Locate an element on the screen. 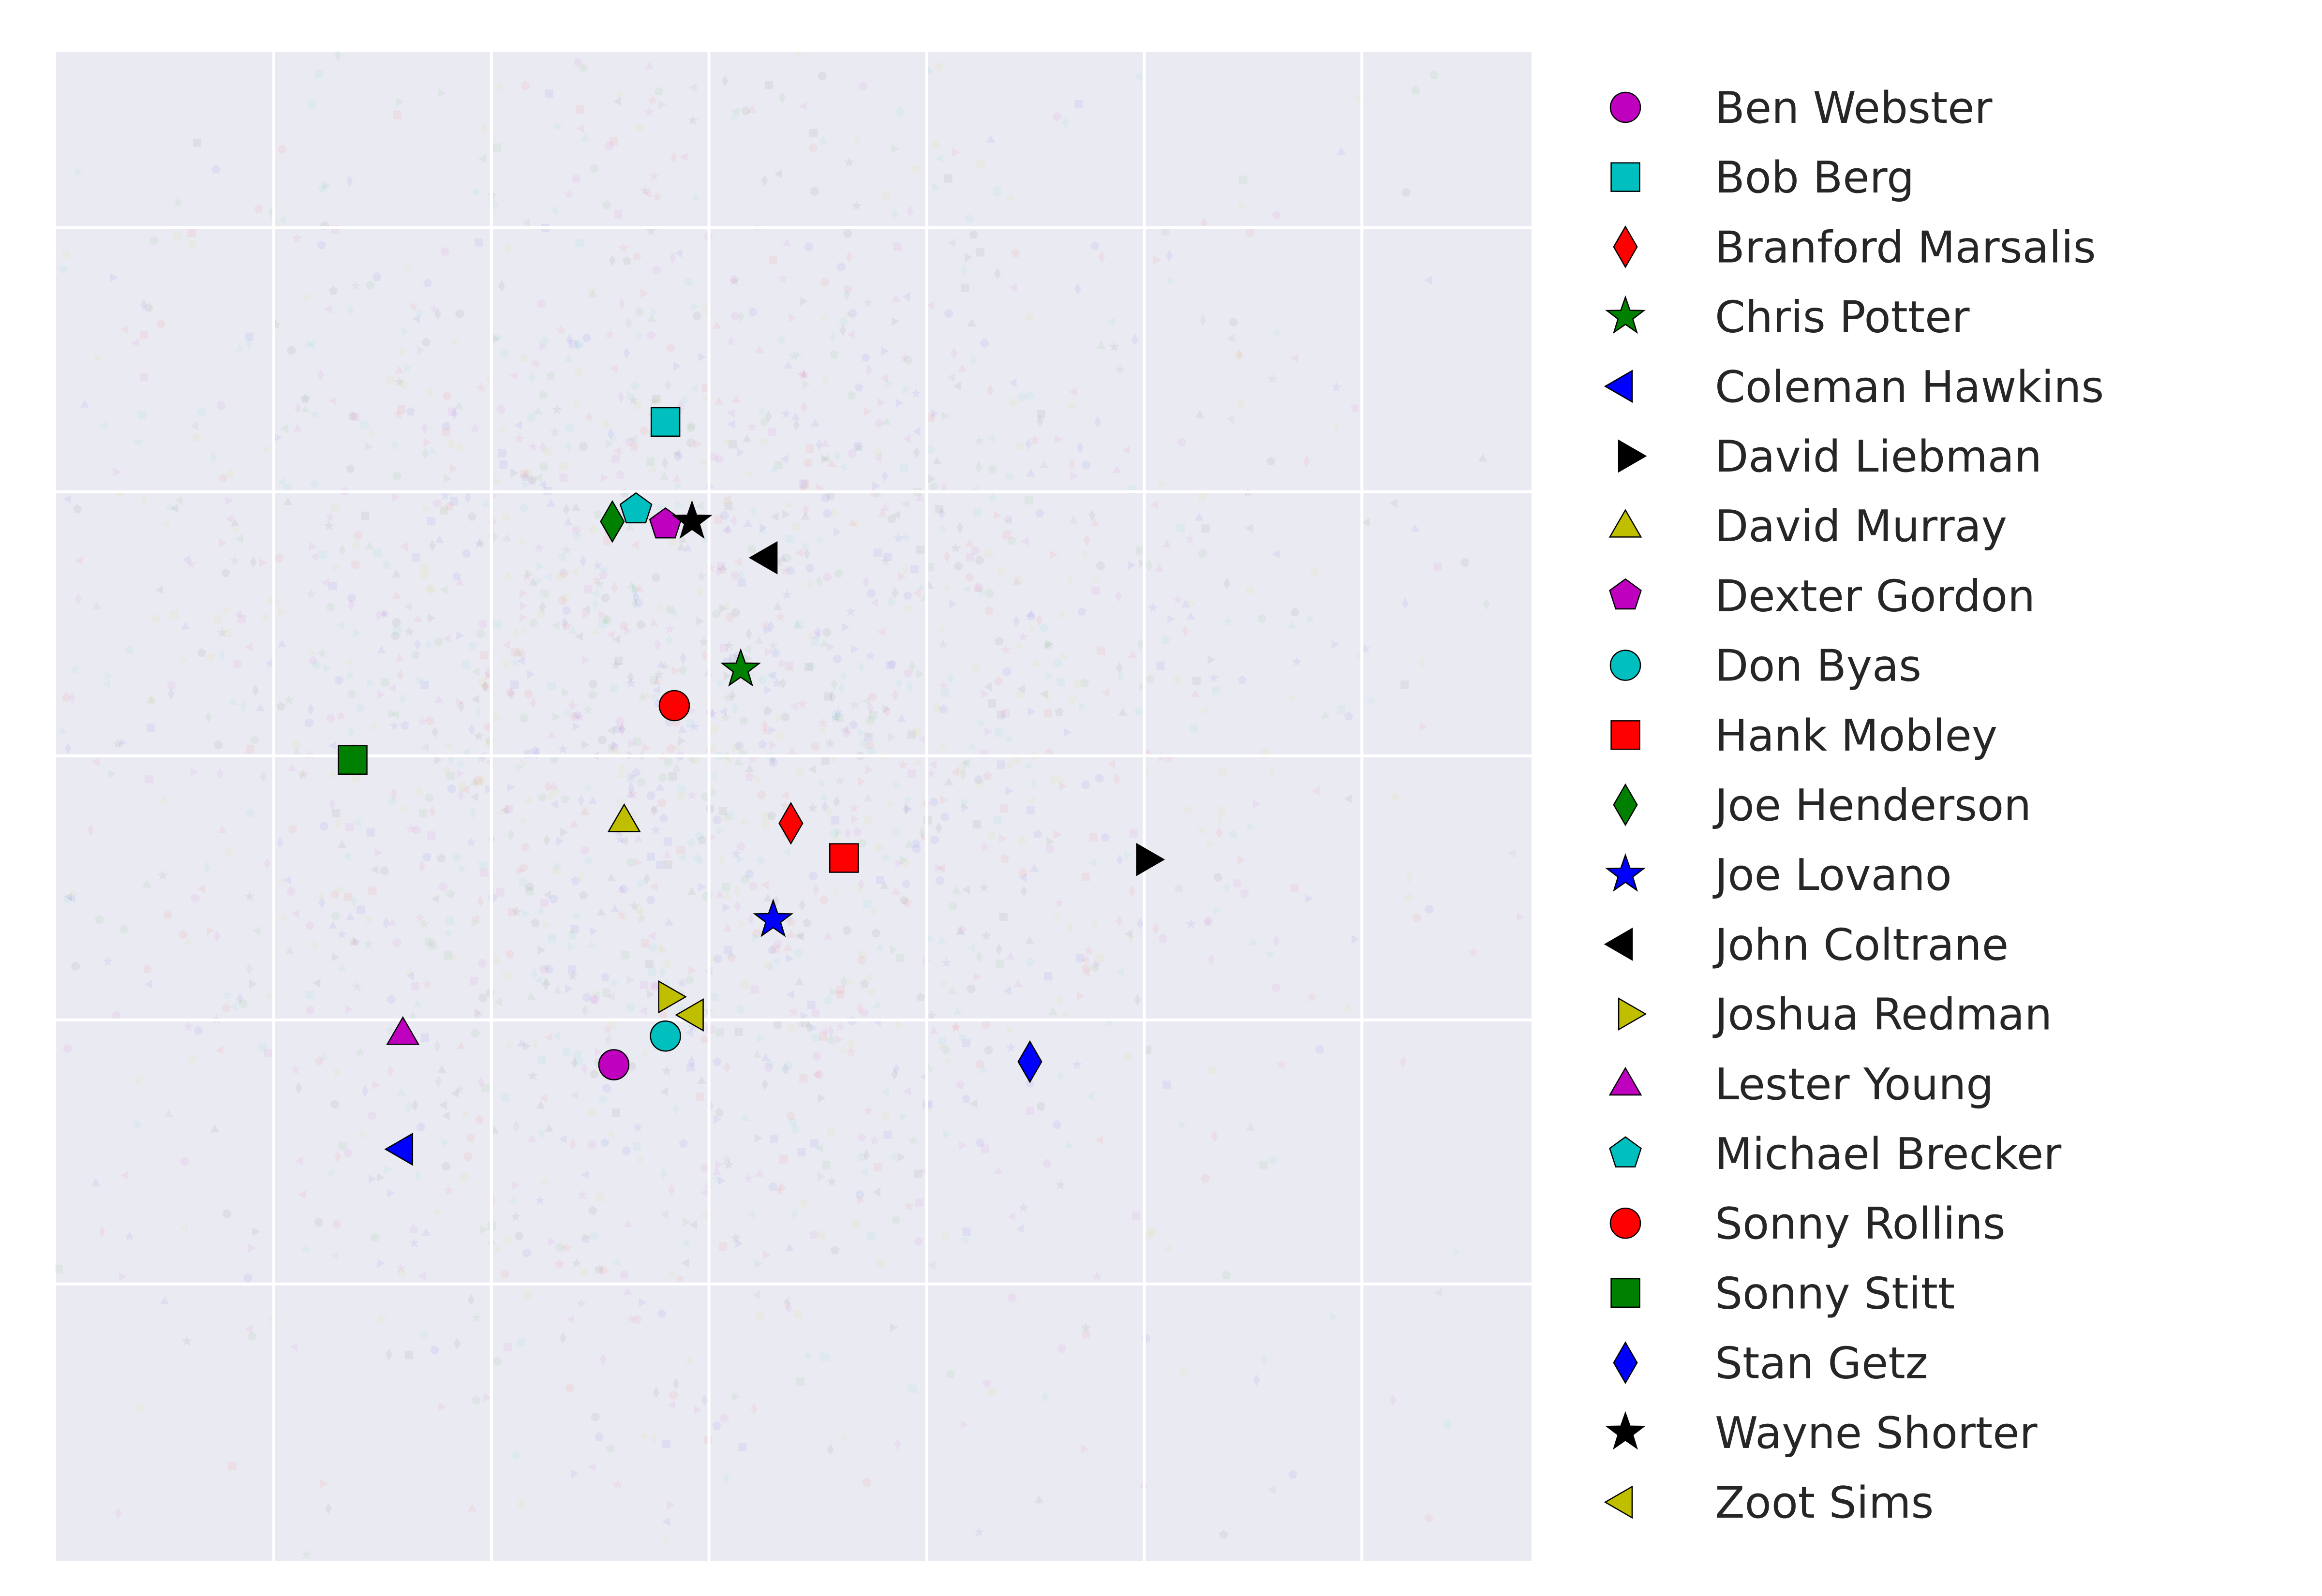 The image size is (2322, 1596). data-point-wayne-shorter is located at coordinates (692, 519).